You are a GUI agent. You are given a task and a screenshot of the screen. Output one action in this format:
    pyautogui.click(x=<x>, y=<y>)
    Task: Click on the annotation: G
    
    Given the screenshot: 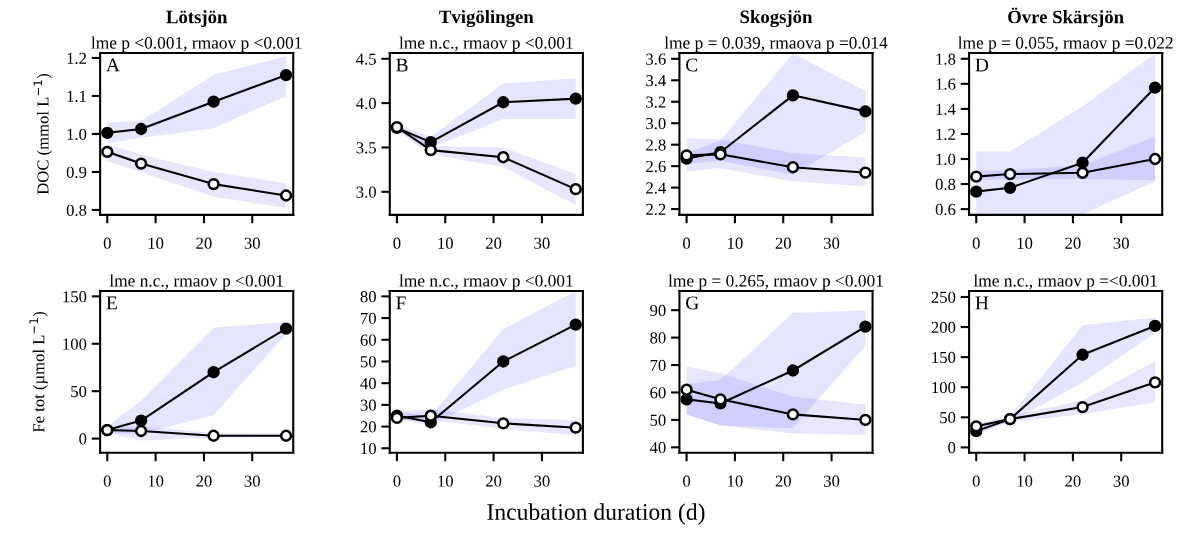 What is the action you would take?
    pyautogui.click(x=692, y=303)
    